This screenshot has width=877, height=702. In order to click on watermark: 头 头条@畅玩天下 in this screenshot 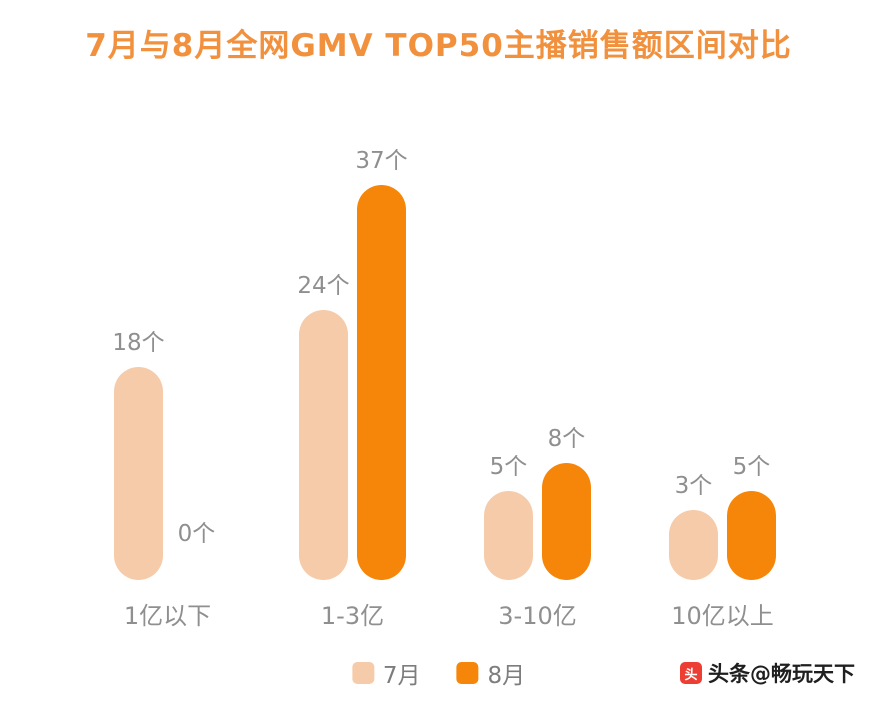, I will do `click(767, 673)`.